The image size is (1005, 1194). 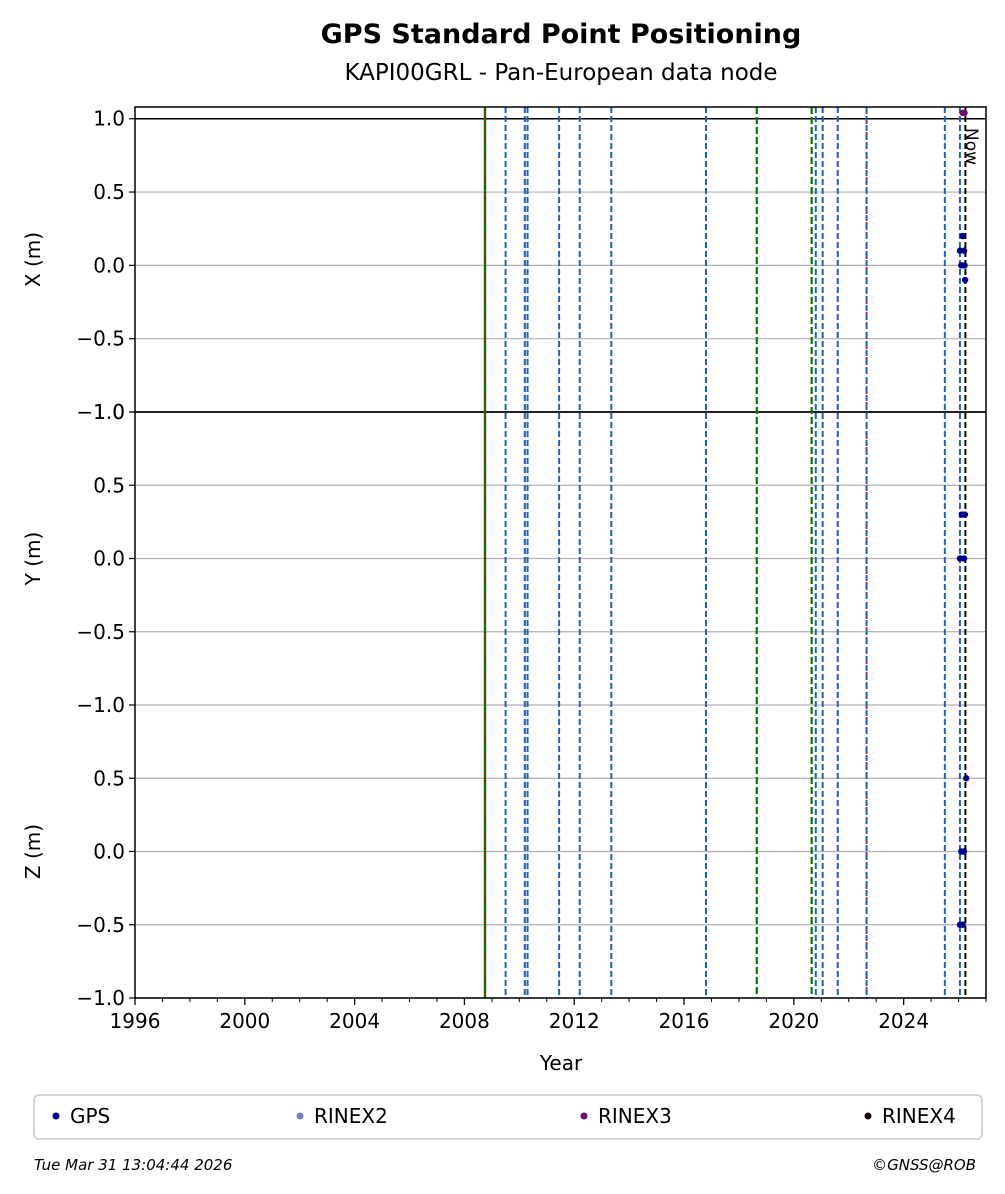 I want to click on now-label: Now, so click(x=971, y=146).